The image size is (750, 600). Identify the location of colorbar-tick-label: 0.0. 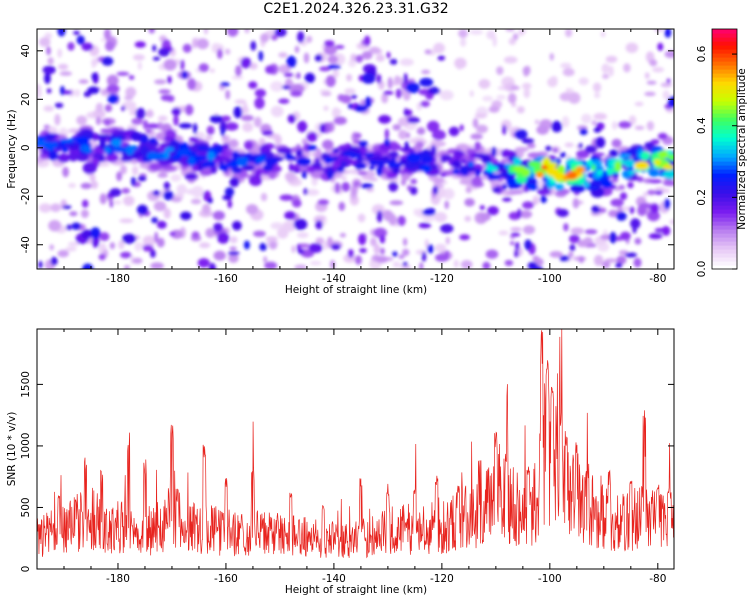
(702, 269).